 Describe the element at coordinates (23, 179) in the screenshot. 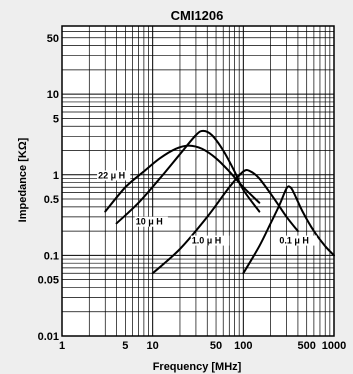

I see `y-axis-label: Impedance [KΩ]` at that location.